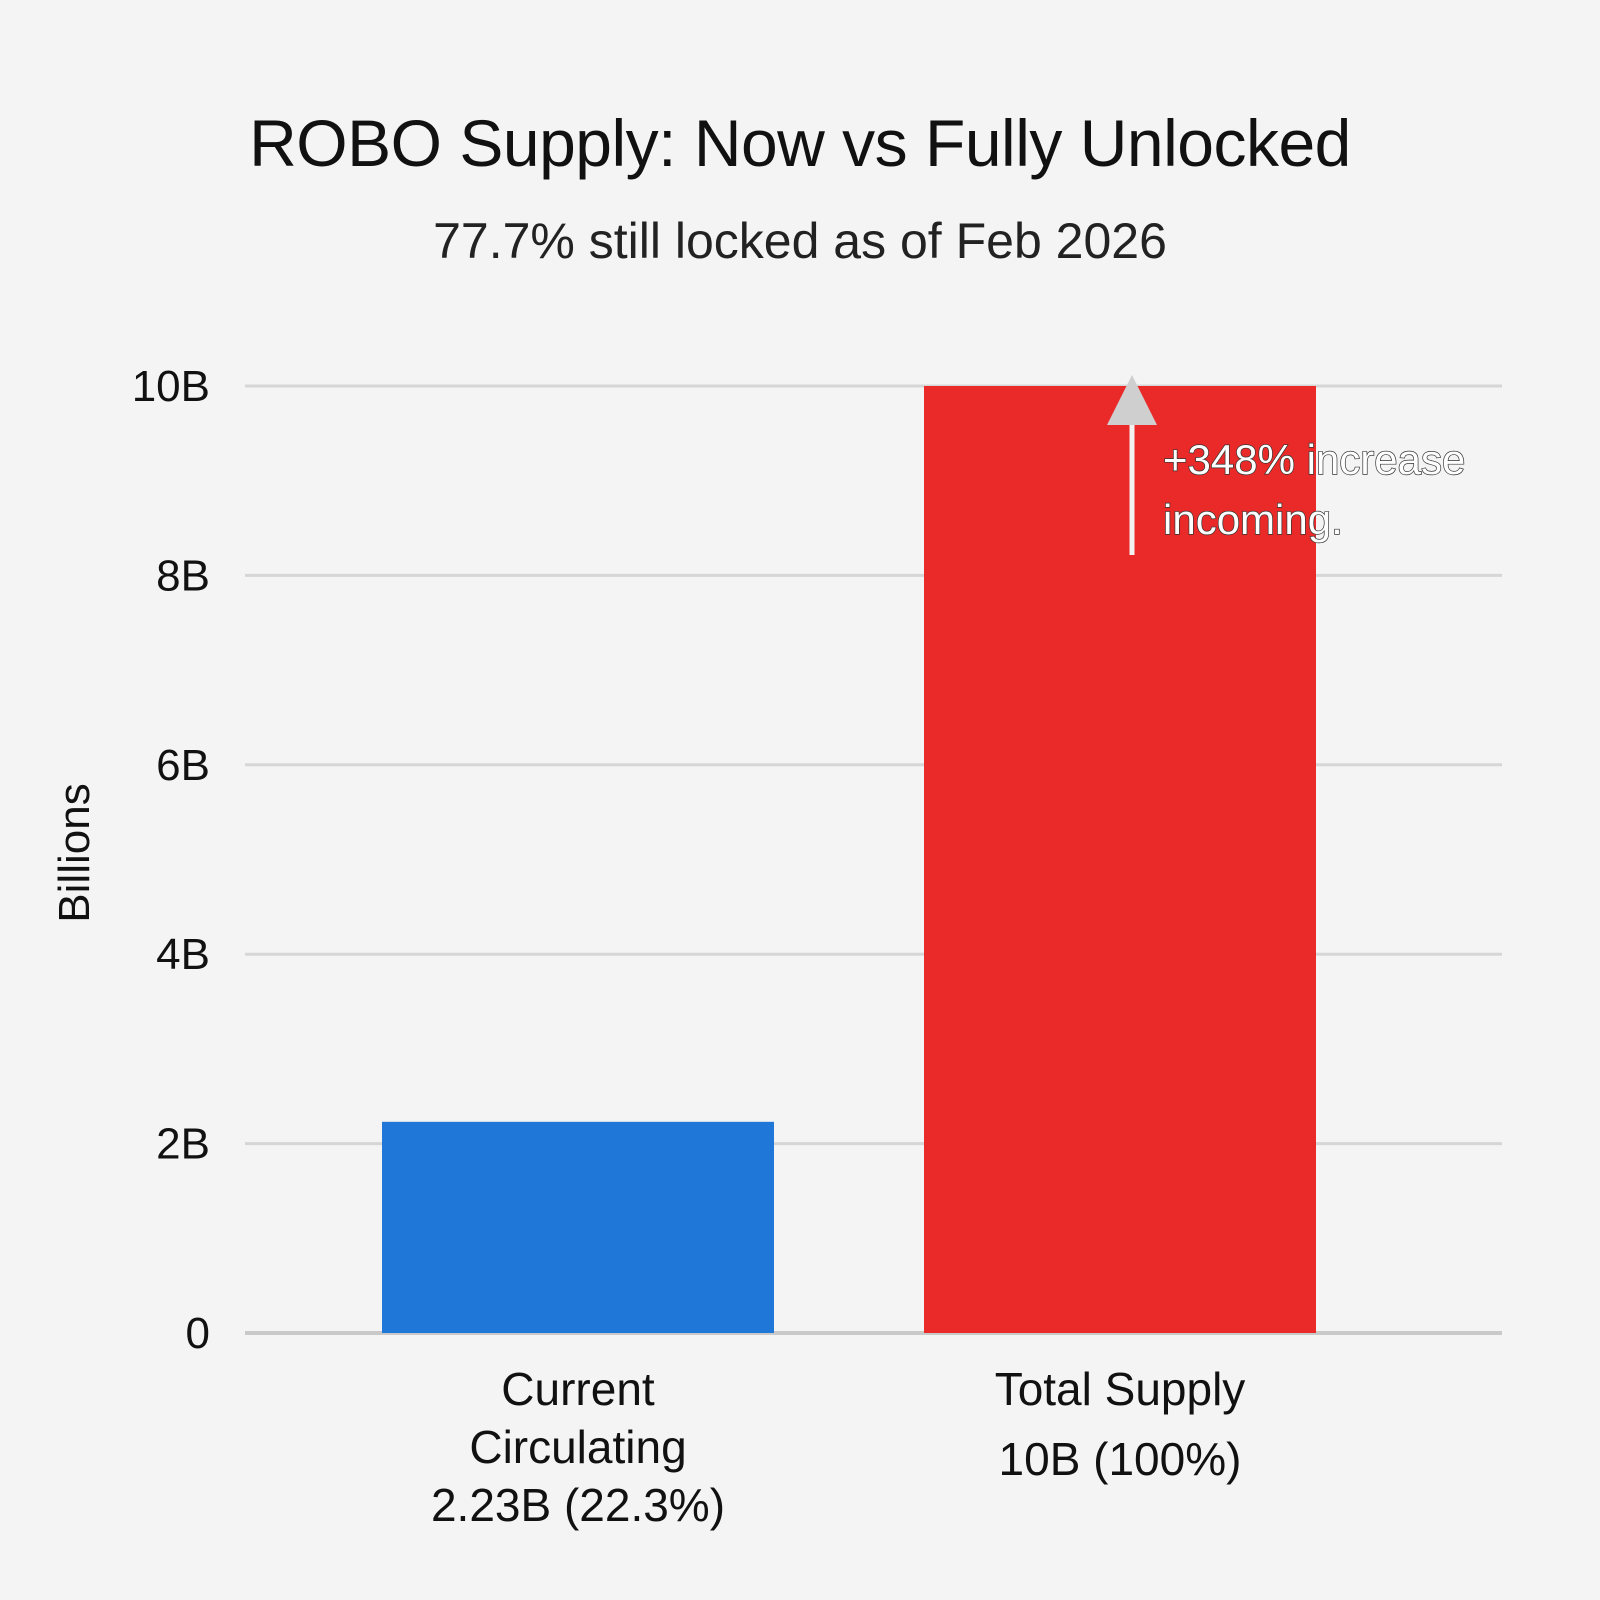 The image size is (1600, 1600). I want to click on value-label: 2.23B (22.3%), so click(578, 1505).